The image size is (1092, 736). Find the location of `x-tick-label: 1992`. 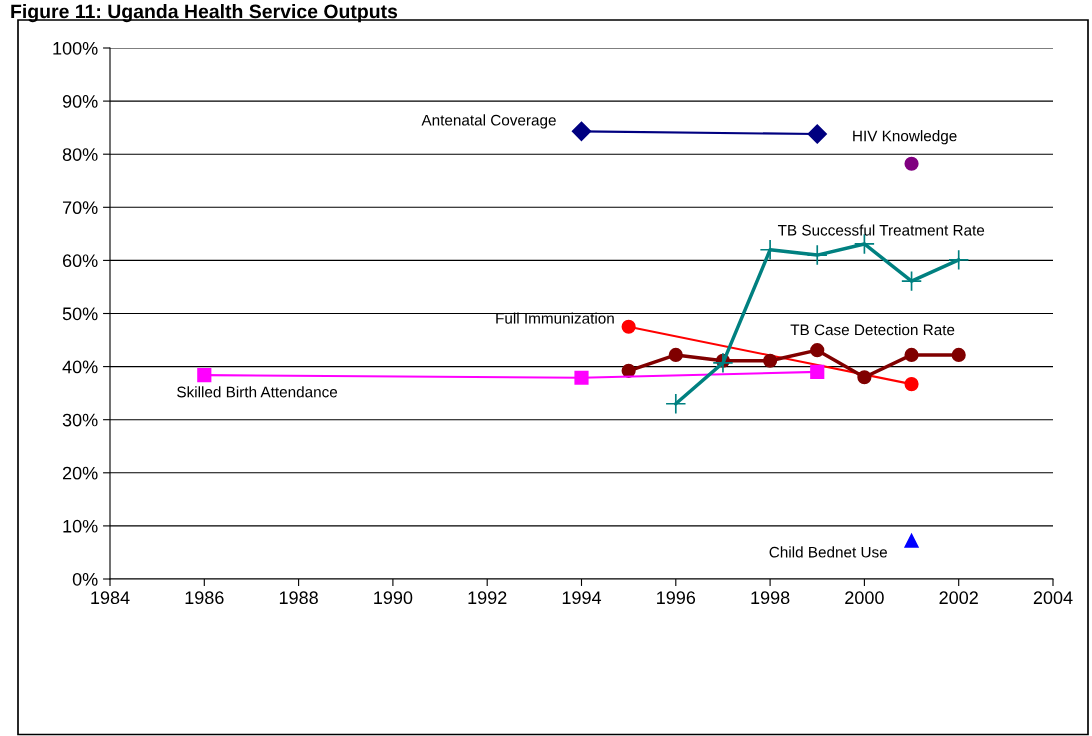

x-tick-label: 1992 is located at coordinates (487, 598).